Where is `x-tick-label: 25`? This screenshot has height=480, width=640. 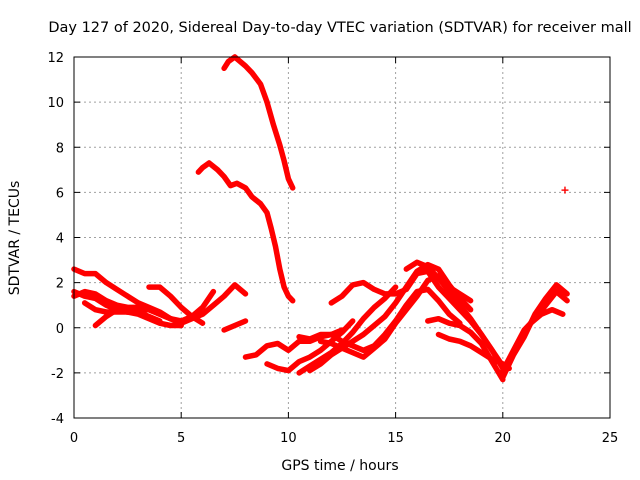 x-tick-label: 25 is located at coordinates (610, 438).